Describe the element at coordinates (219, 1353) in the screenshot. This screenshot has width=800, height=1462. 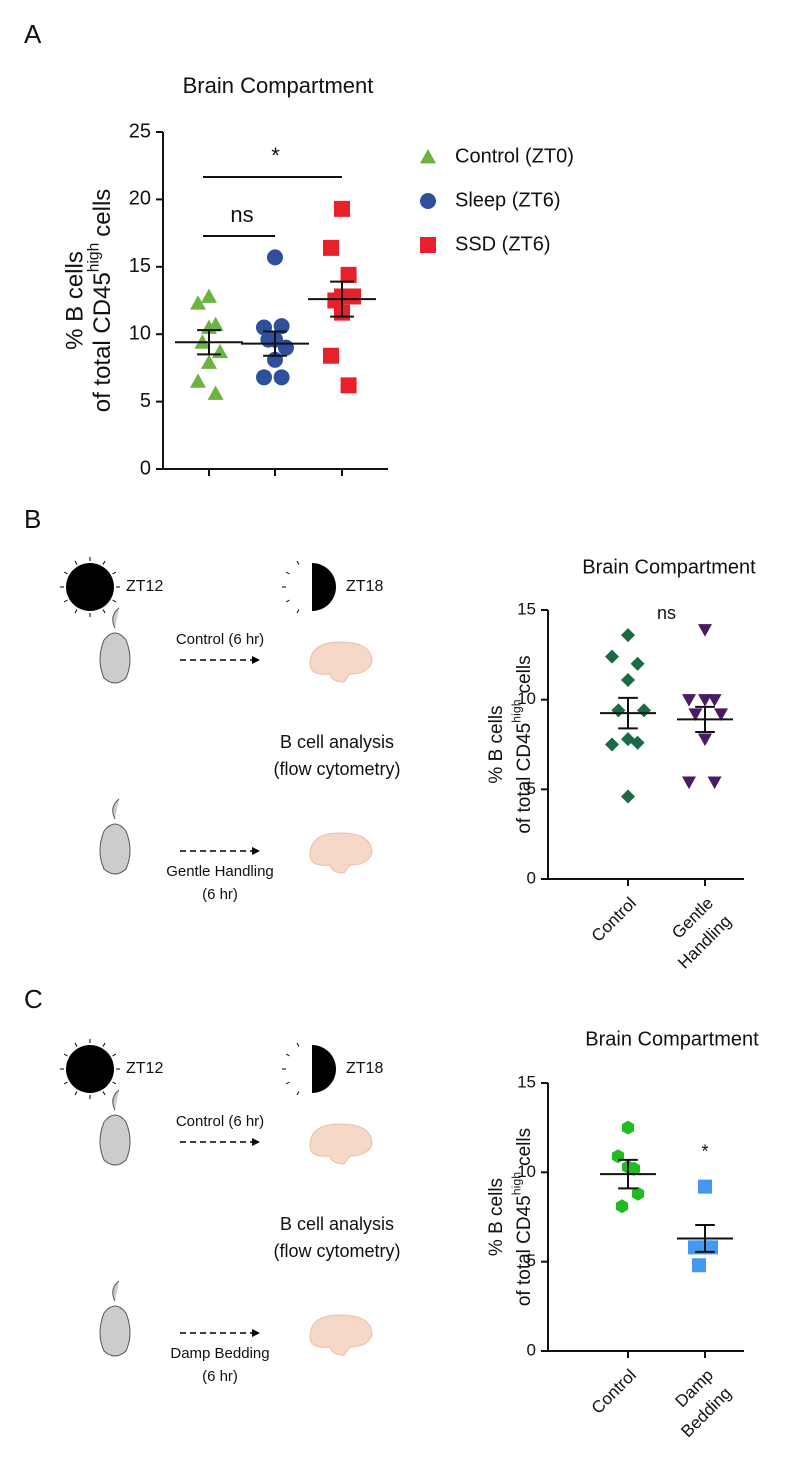
I see `step-label: Damp Bedding` at that location.